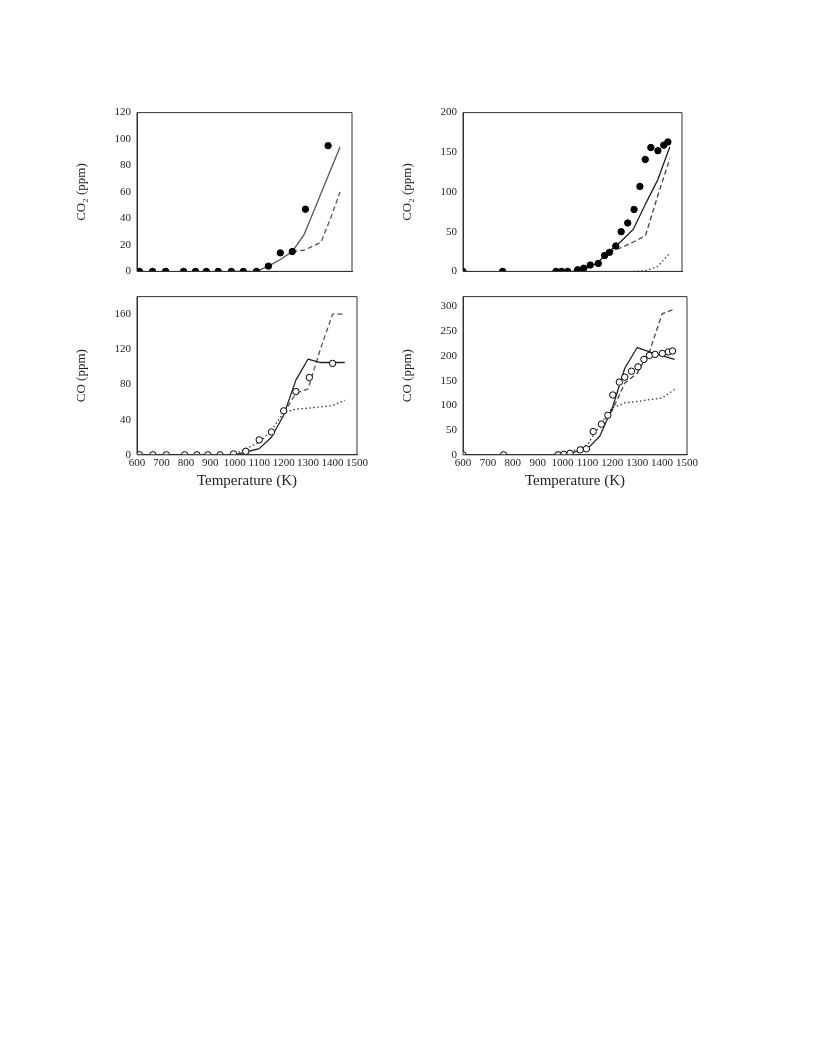 This screenshot has height=1061, width=819. Describe the element at coordinates (126, 243) in the screenshot. I see `y-tick-label: 20` at that location.